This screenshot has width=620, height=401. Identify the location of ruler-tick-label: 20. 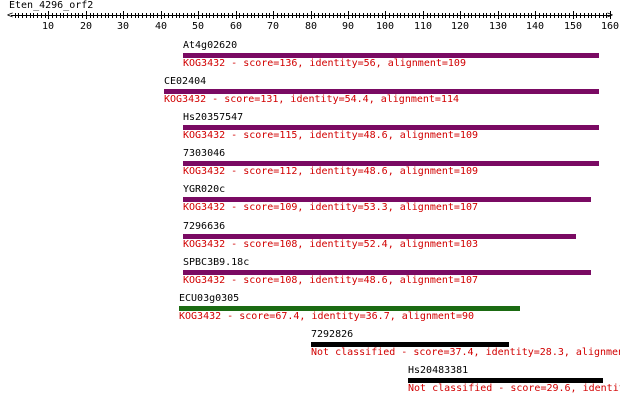
(86, 26).